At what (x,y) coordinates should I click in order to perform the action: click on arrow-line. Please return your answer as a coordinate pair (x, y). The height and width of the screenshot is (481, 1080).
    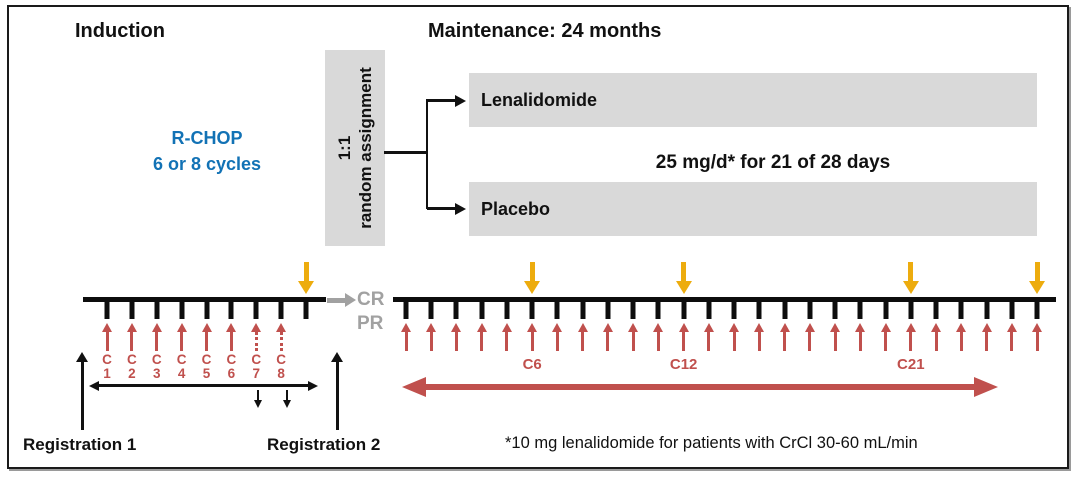
    Looking at the image, I should click on (700, 386).